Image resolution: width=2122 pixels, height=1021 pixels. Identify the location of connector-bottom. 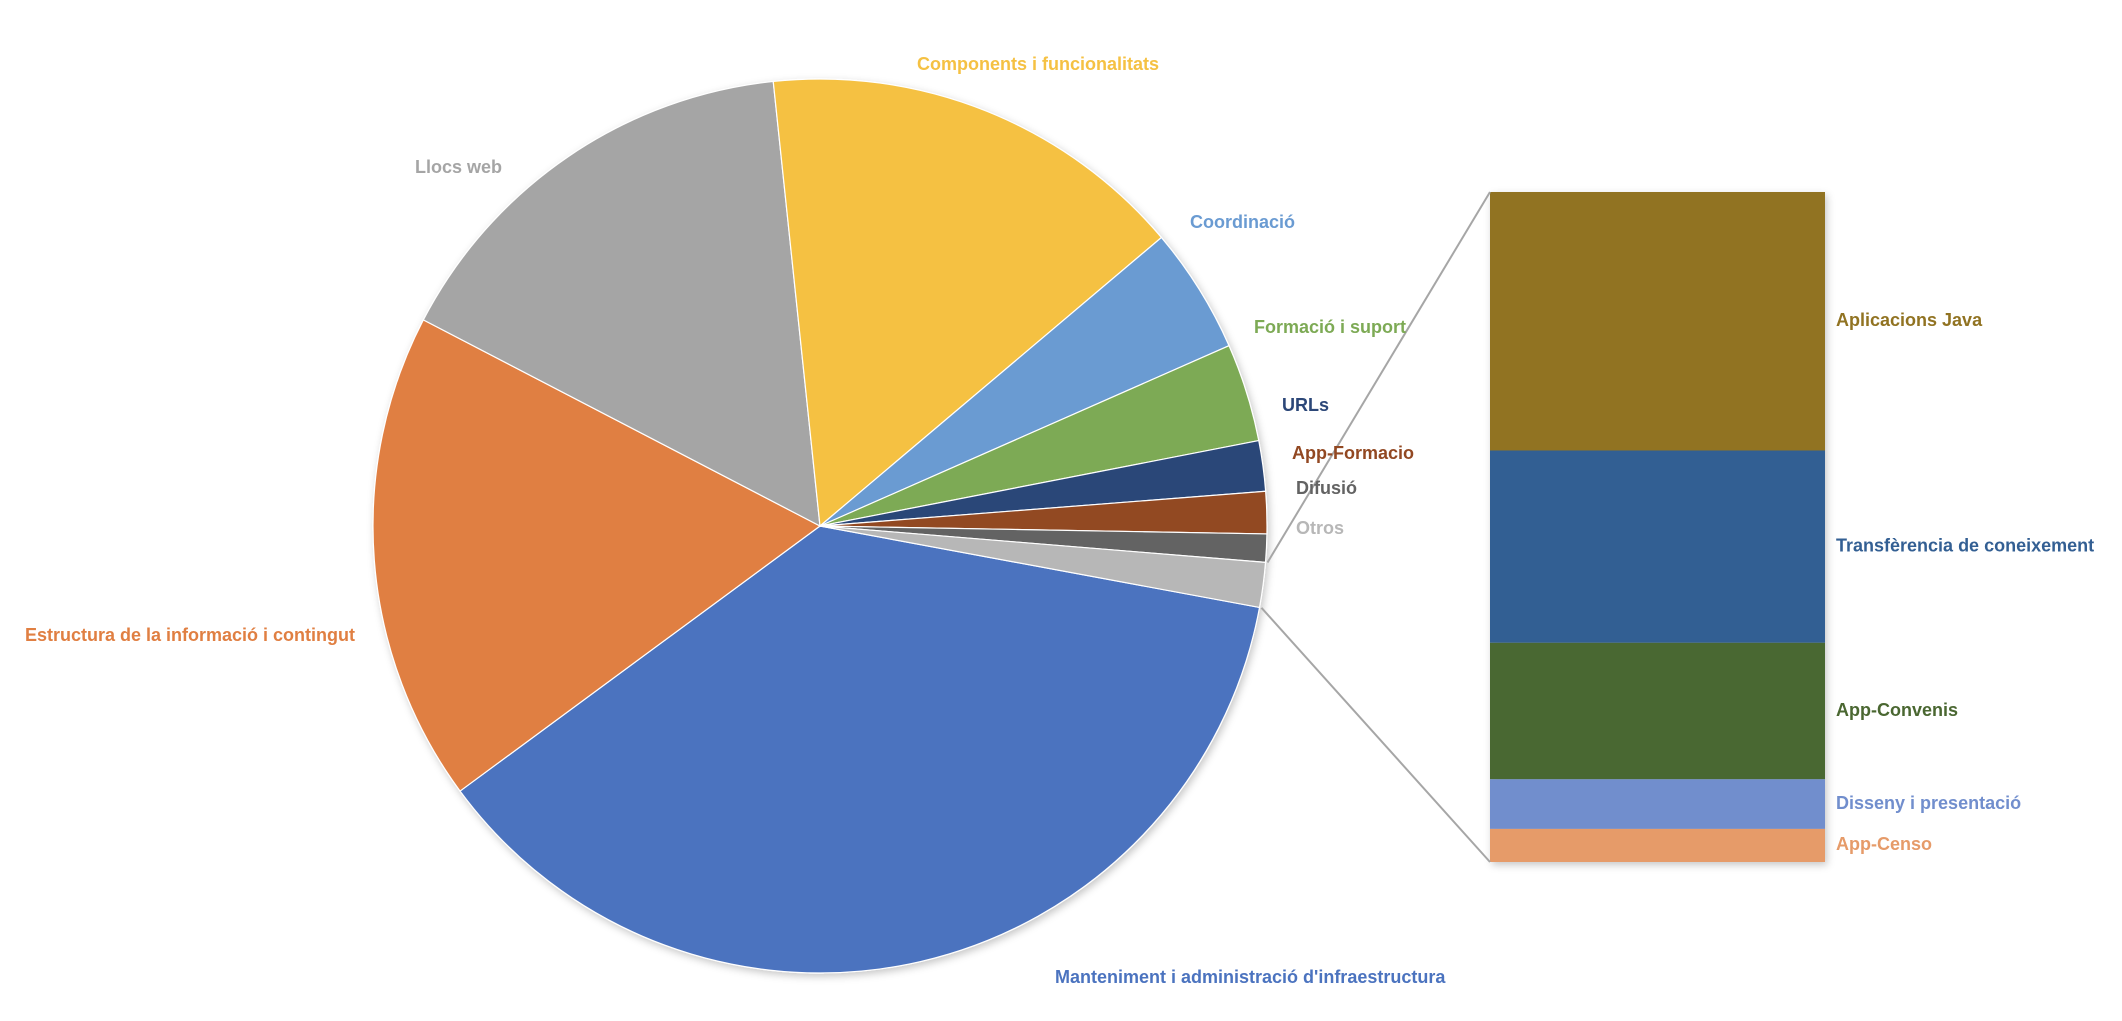
(1375, 735).